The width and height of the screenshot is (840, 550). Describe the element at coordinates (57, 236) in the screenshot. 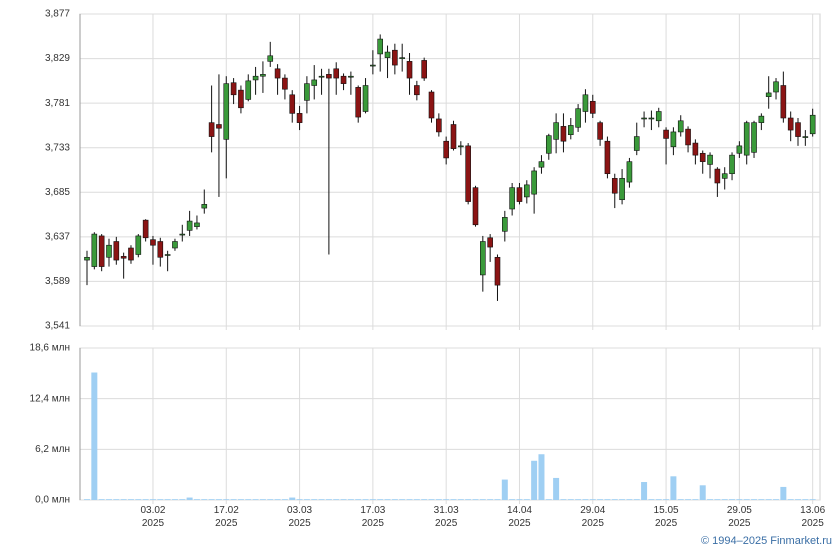

I see `y-tick-label: 3,637` at that location.